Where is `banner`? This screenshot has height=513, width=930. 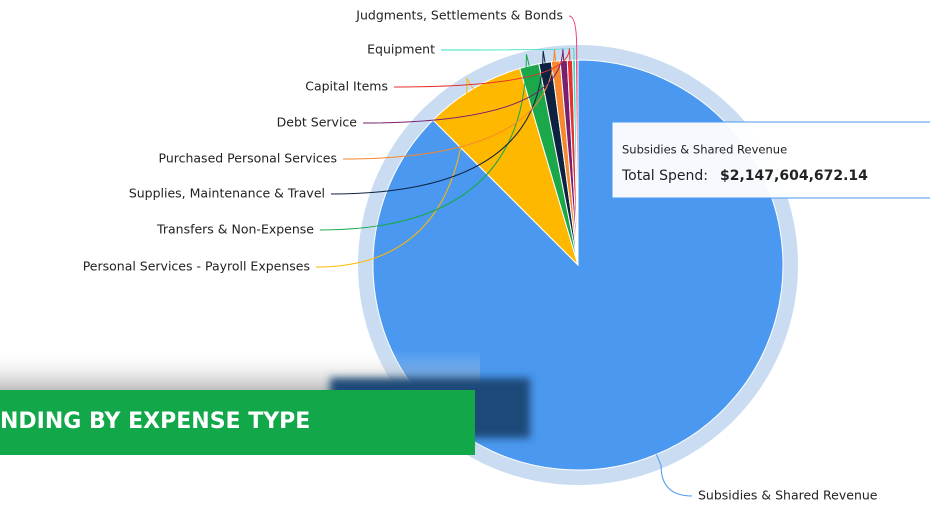 banner is located at coordinates (237, 422).